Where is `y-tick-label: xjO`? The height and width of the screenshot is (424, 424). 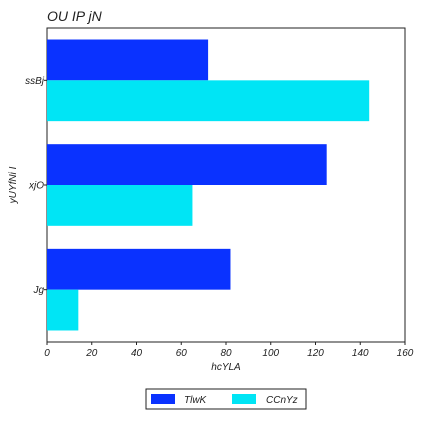 y-tick-label: xjO is located at coordinates (36, 186).